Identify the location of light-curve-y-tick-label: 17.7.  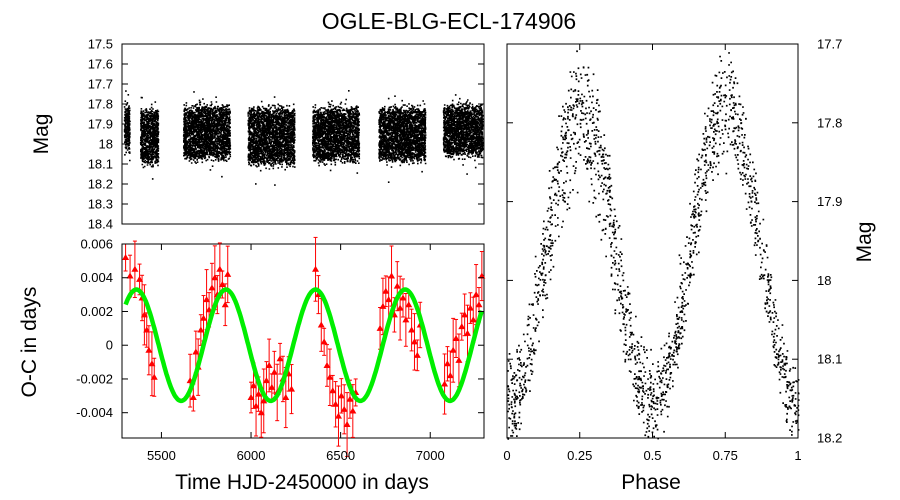
(100, 84).